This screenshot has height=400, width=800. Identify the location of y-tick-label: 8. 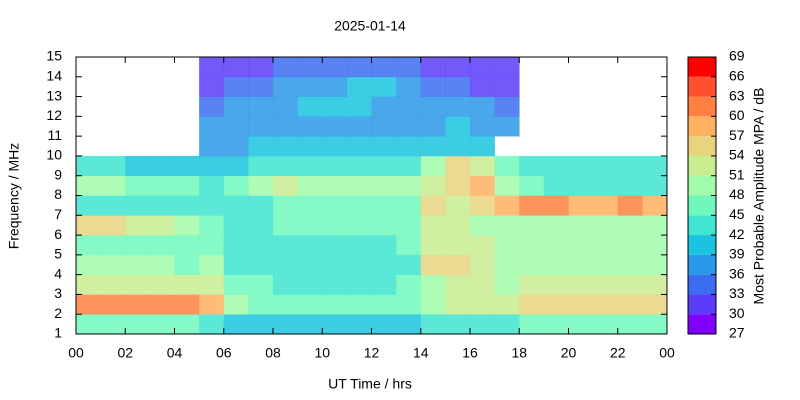
(58, 194).